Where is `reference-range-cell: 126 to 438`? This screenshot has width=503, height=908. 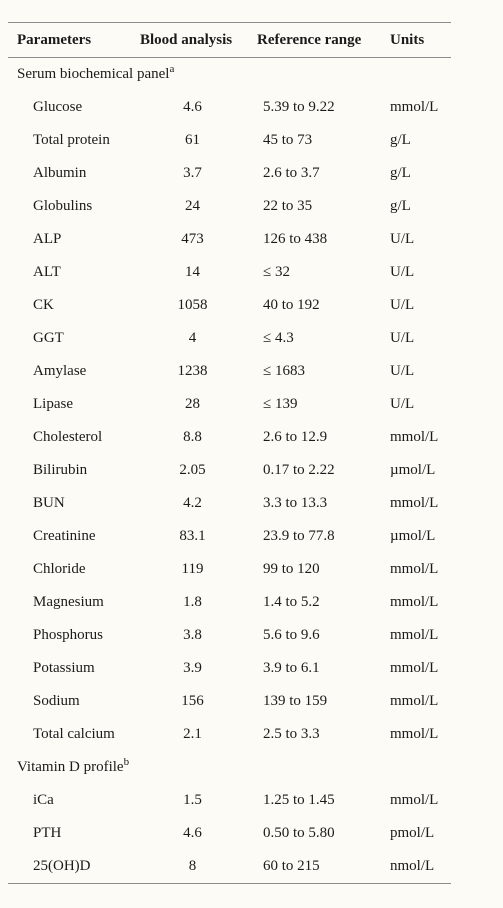 reference-range-cell: 126 to 438 is located at coordinates (295, 239).